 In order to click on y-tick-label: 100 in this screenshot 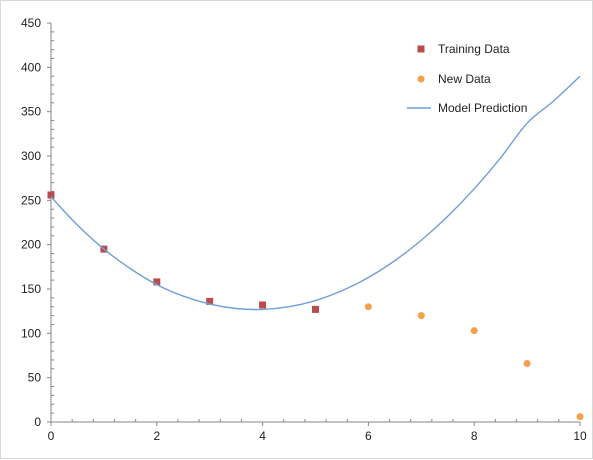, I will do `click(31, 333)`.